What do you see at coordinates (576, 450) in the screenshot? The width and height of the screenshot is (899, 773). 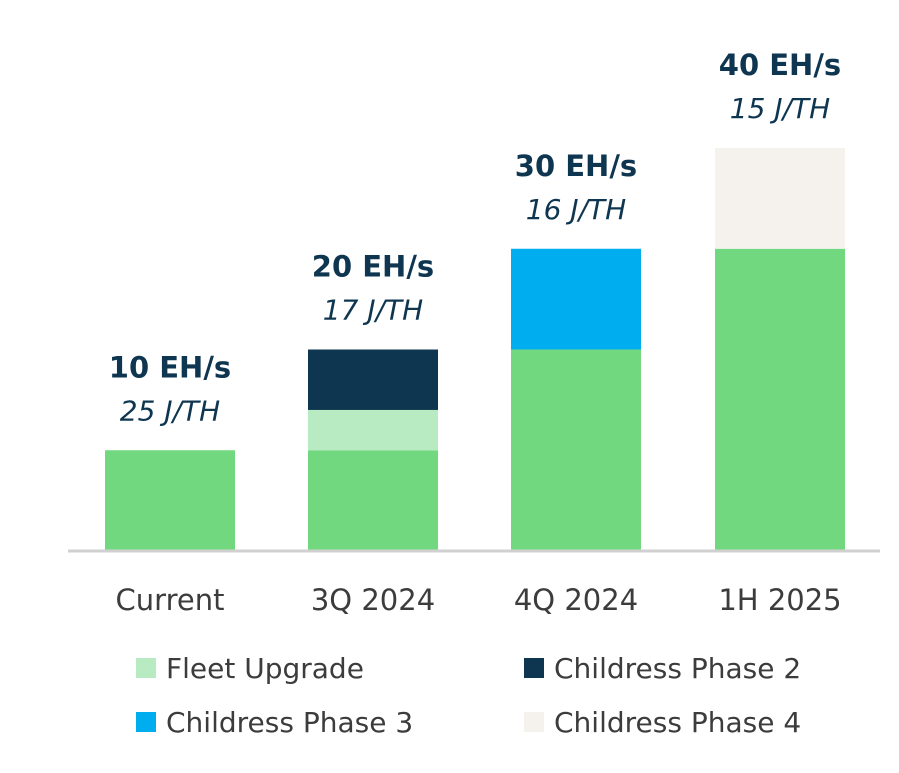 I see `bar-4q-2024-base` at bounding box center [576, 450].